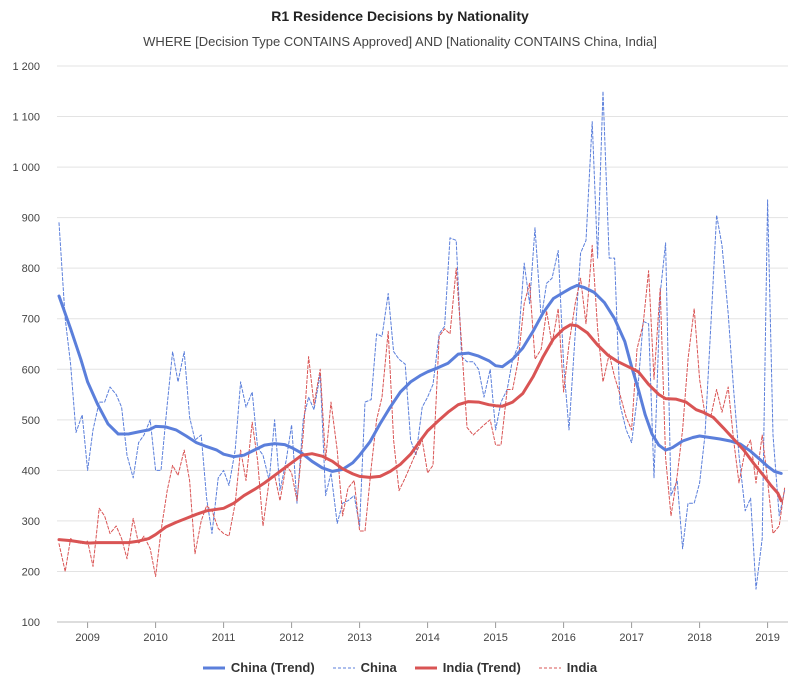 The height and width of the screenshot is (700, 800). I want to click on x-tick-label: 2019, so click(767, 638).